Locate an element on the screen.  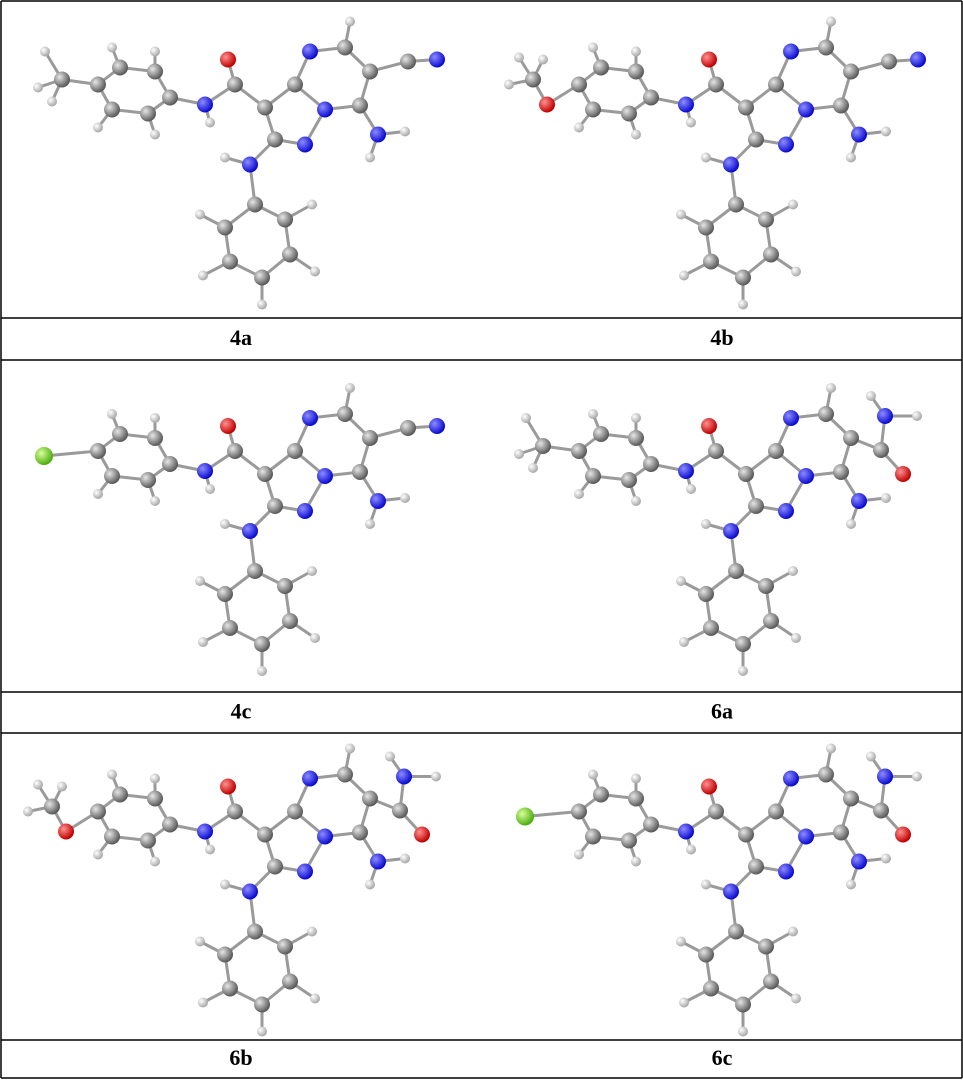
panel-label: 4c is located at coordinates (241, 711).